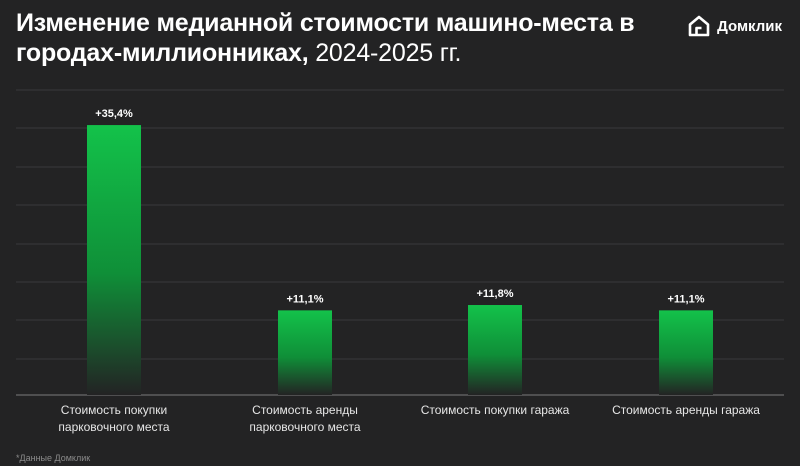 The width and height of the screenshot is (800, 466). I want to click on x-tick-label: Стоимость покупки, so click(114, 410).